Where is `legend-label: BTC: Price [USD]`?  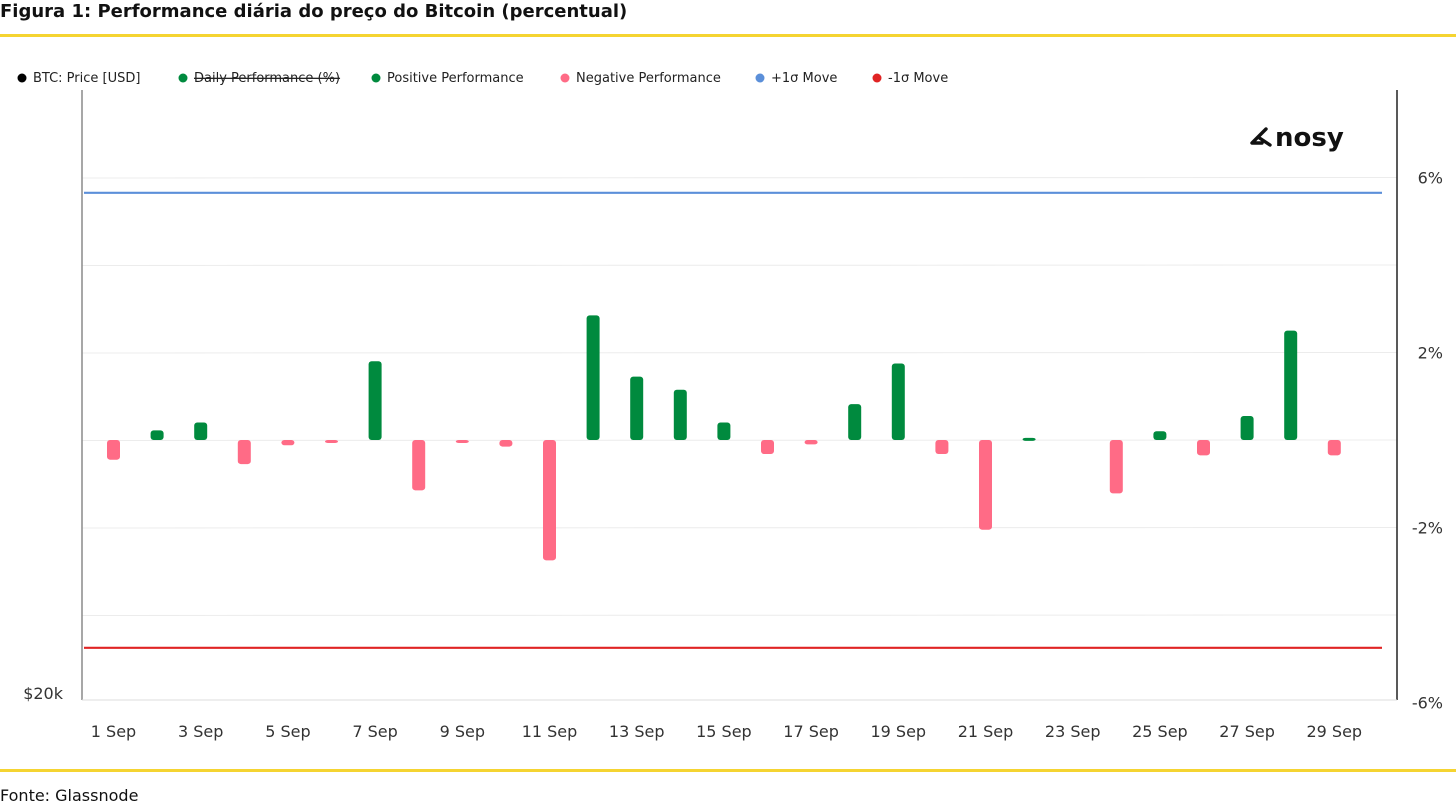
legend-label: BTC: Price [USD] is located at coordinates (86, 78).